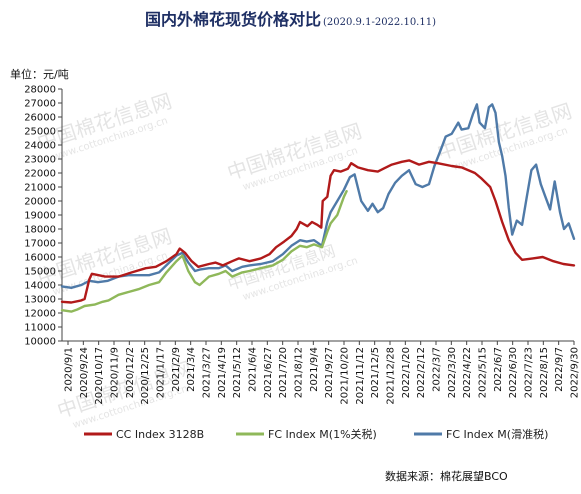 The width and height of the screenshot is (581, 494). Describe the element at coordinates (40, 328) in the screenshot. I see `y-tick-label: 11000` at that location.